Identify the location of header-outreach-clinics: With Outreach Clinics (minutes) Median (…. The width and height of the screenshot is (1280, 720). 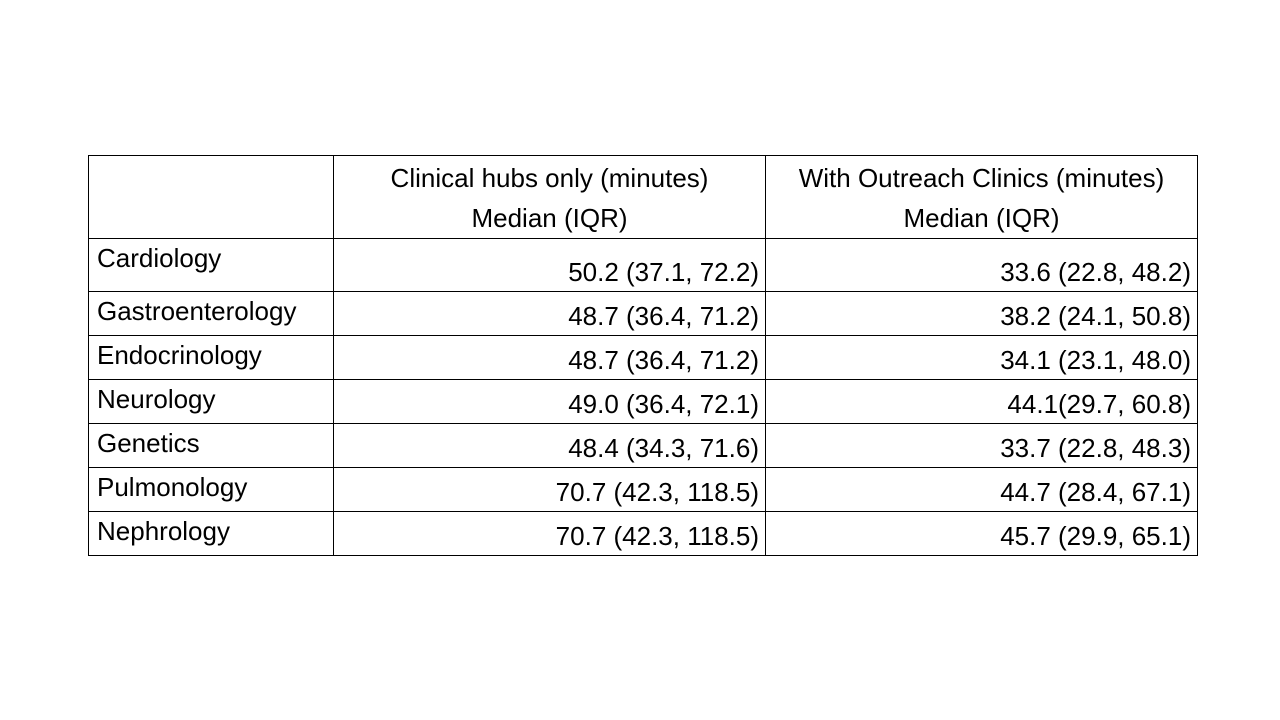
(981, 197).